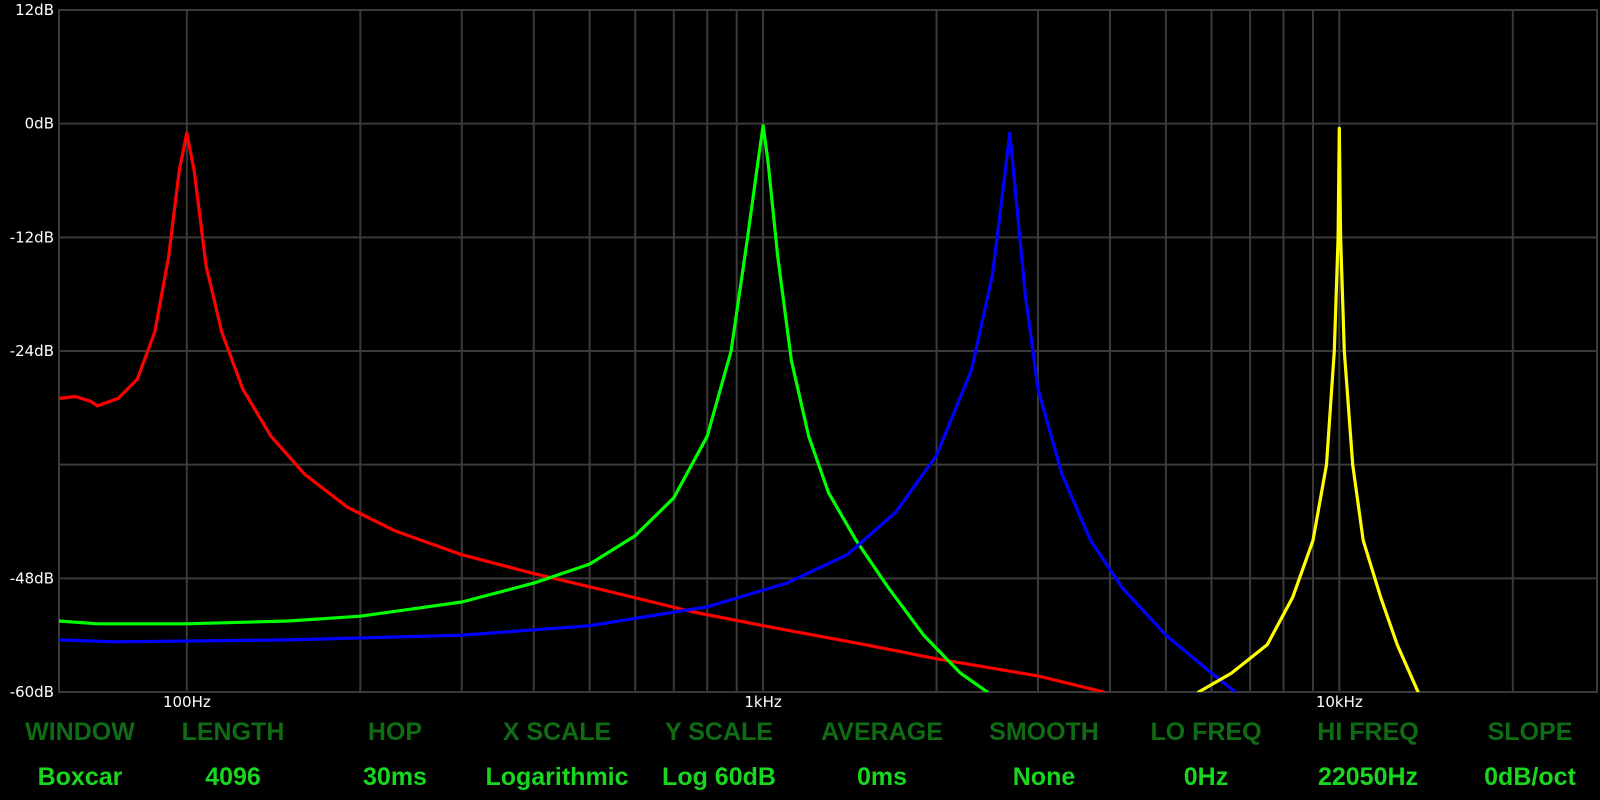  I want to click on y-tick-label: -60dB, so click(32, 692).